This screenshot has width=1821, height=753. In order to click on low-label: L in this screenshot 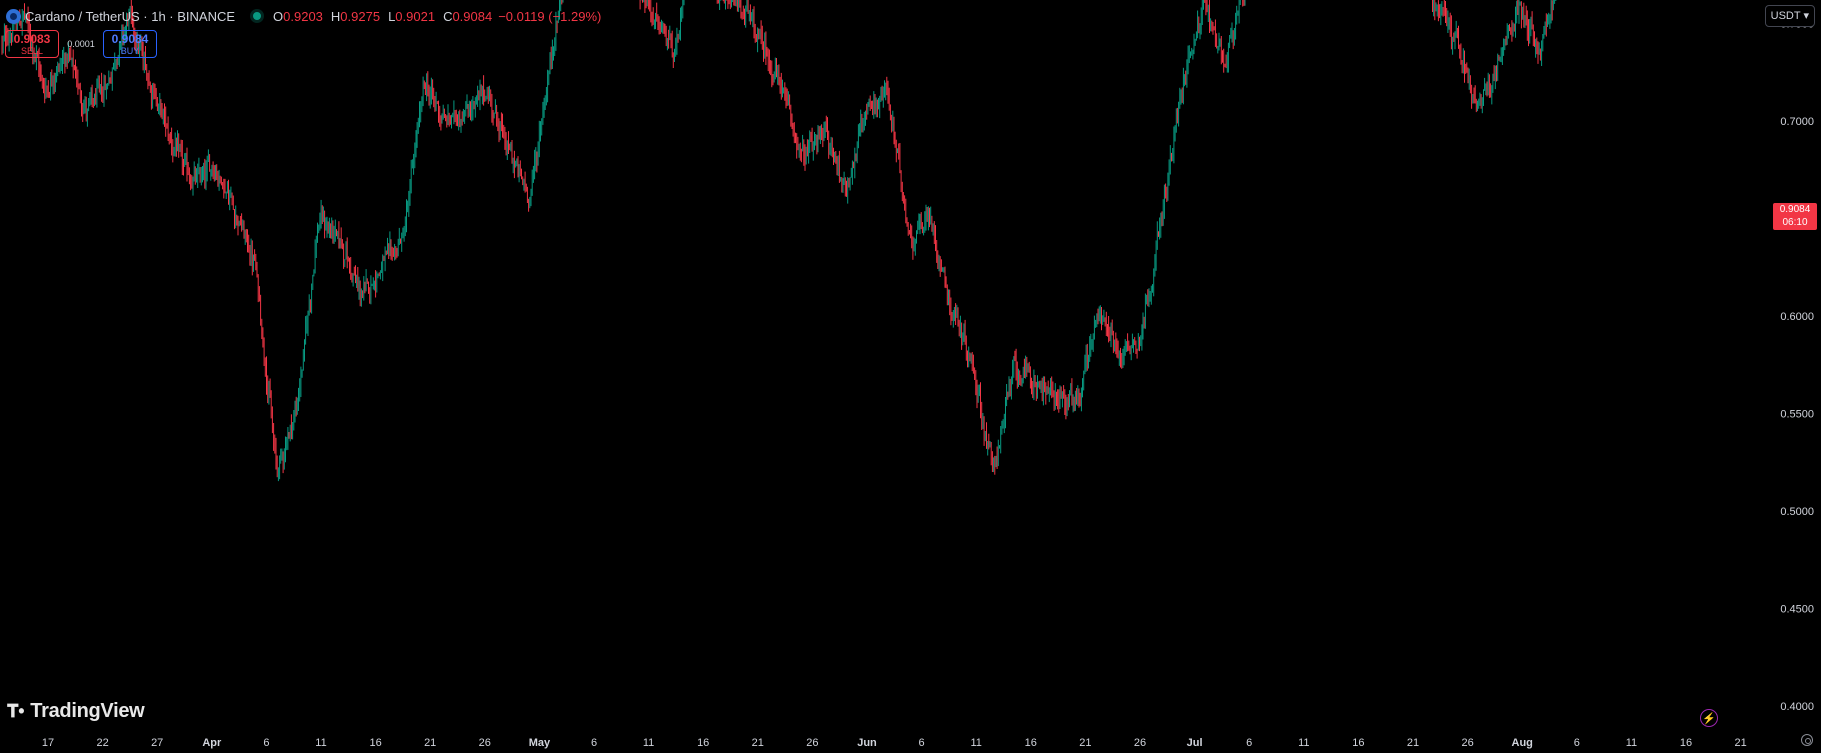, I will do `click(392, 16)`.